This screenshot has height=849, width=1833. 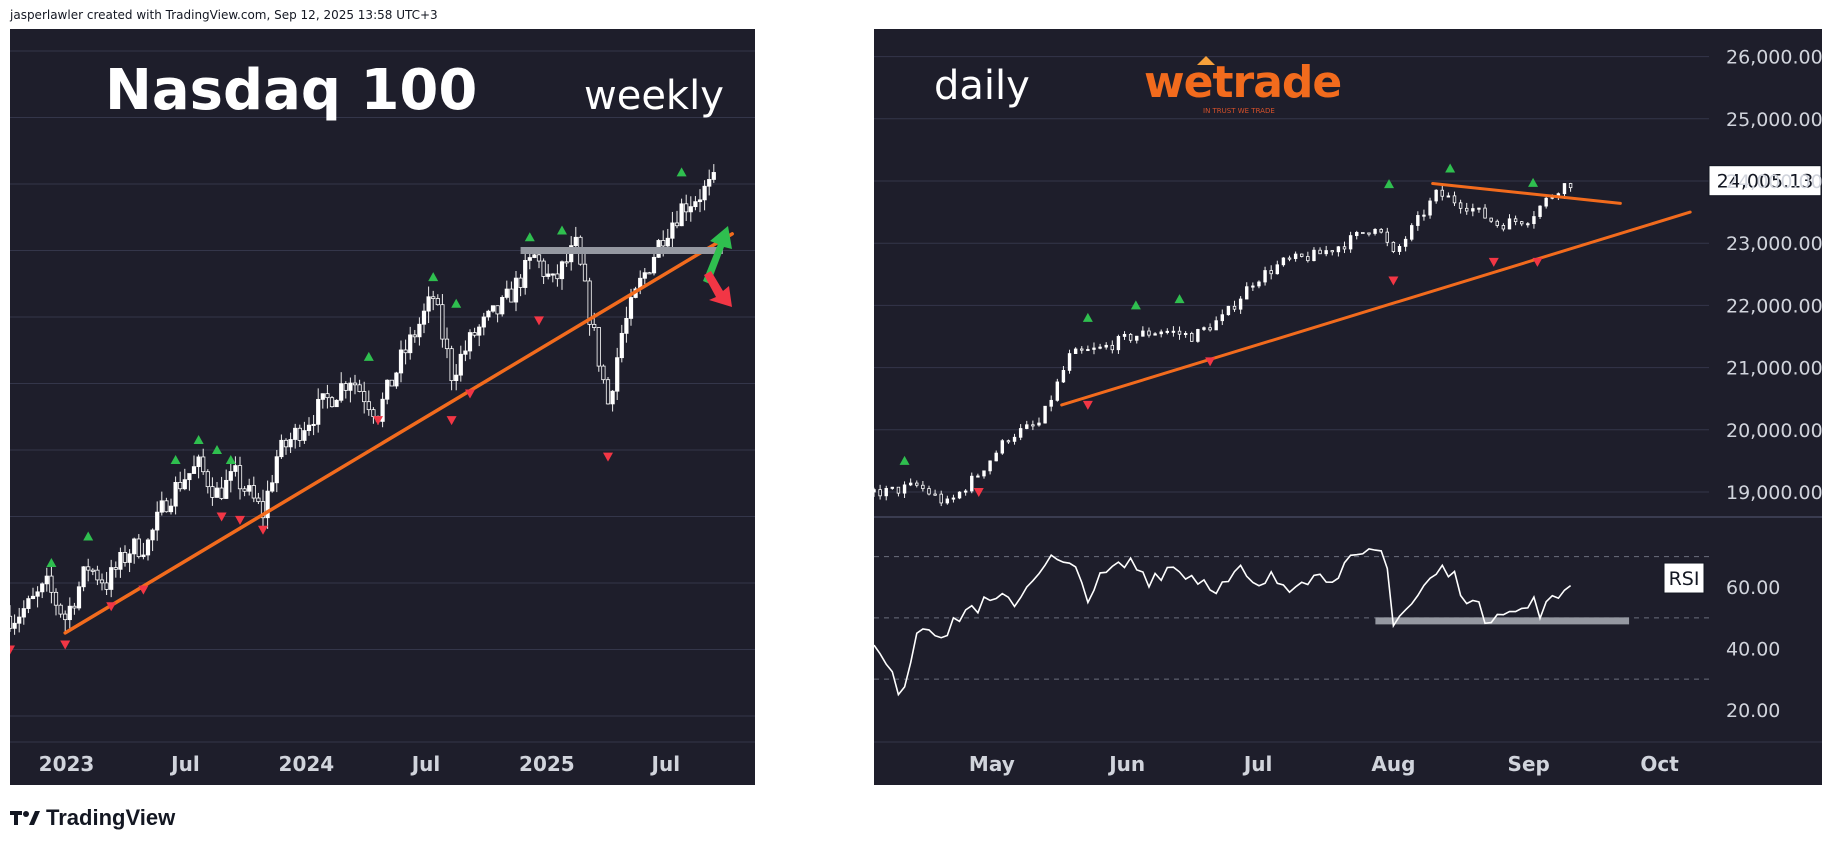 What do you see at coordinates (982, 86) in the screenshot?
I see `timeframe-label: daily` at bounding box center [982, 86].